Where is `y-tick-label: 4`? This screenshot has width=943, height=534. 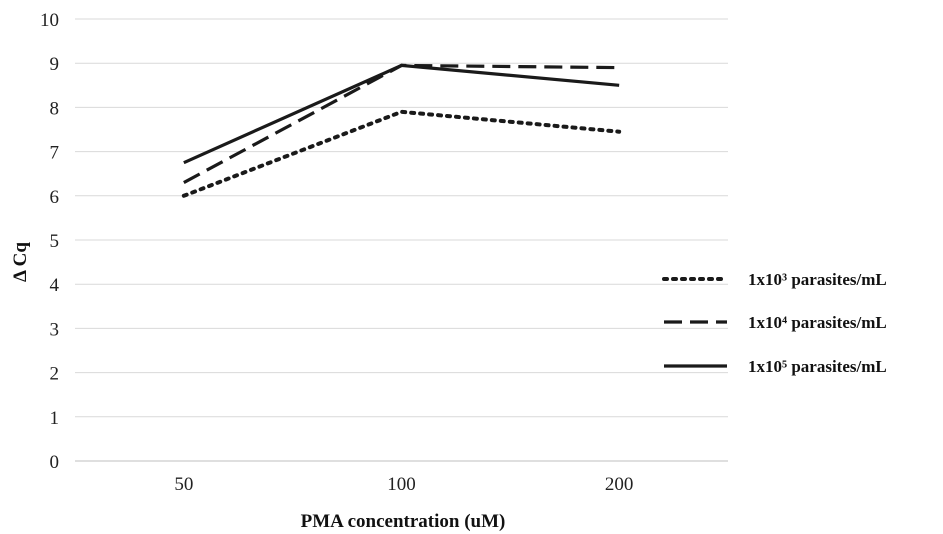
y-tick-label: 4 is located at coordinates (55, 285).